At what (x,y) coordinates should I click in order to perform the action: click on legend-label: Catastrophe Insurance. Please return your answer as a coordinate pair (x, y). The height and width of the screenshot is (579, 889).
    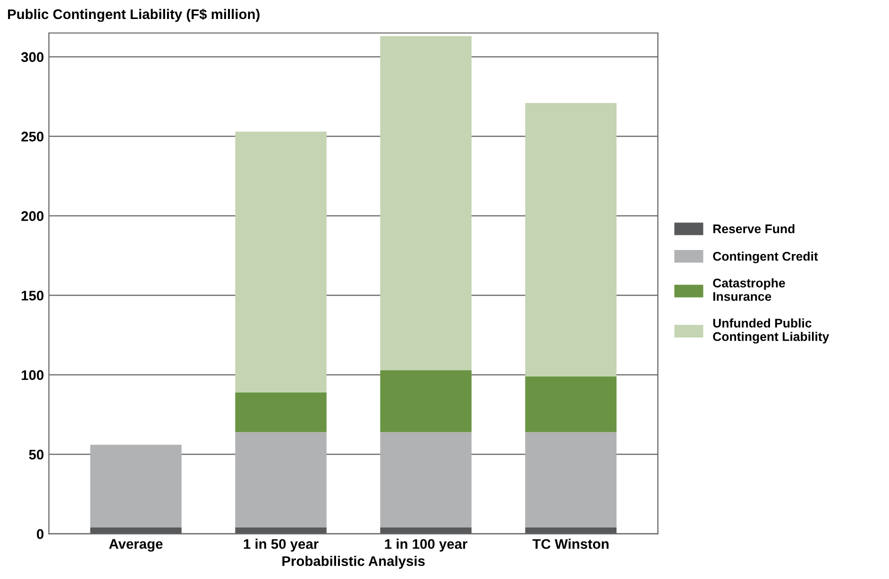
    Looking at the image, I should click on (749, 289).